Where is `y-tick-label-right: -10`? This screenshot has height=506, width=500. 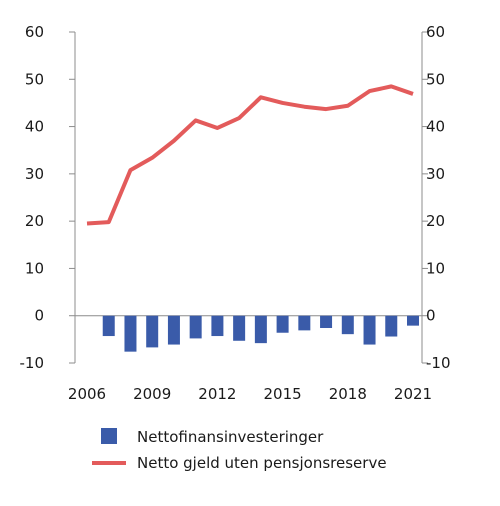
y-tick-label-right: -10 is located at coordinates (438, 363).